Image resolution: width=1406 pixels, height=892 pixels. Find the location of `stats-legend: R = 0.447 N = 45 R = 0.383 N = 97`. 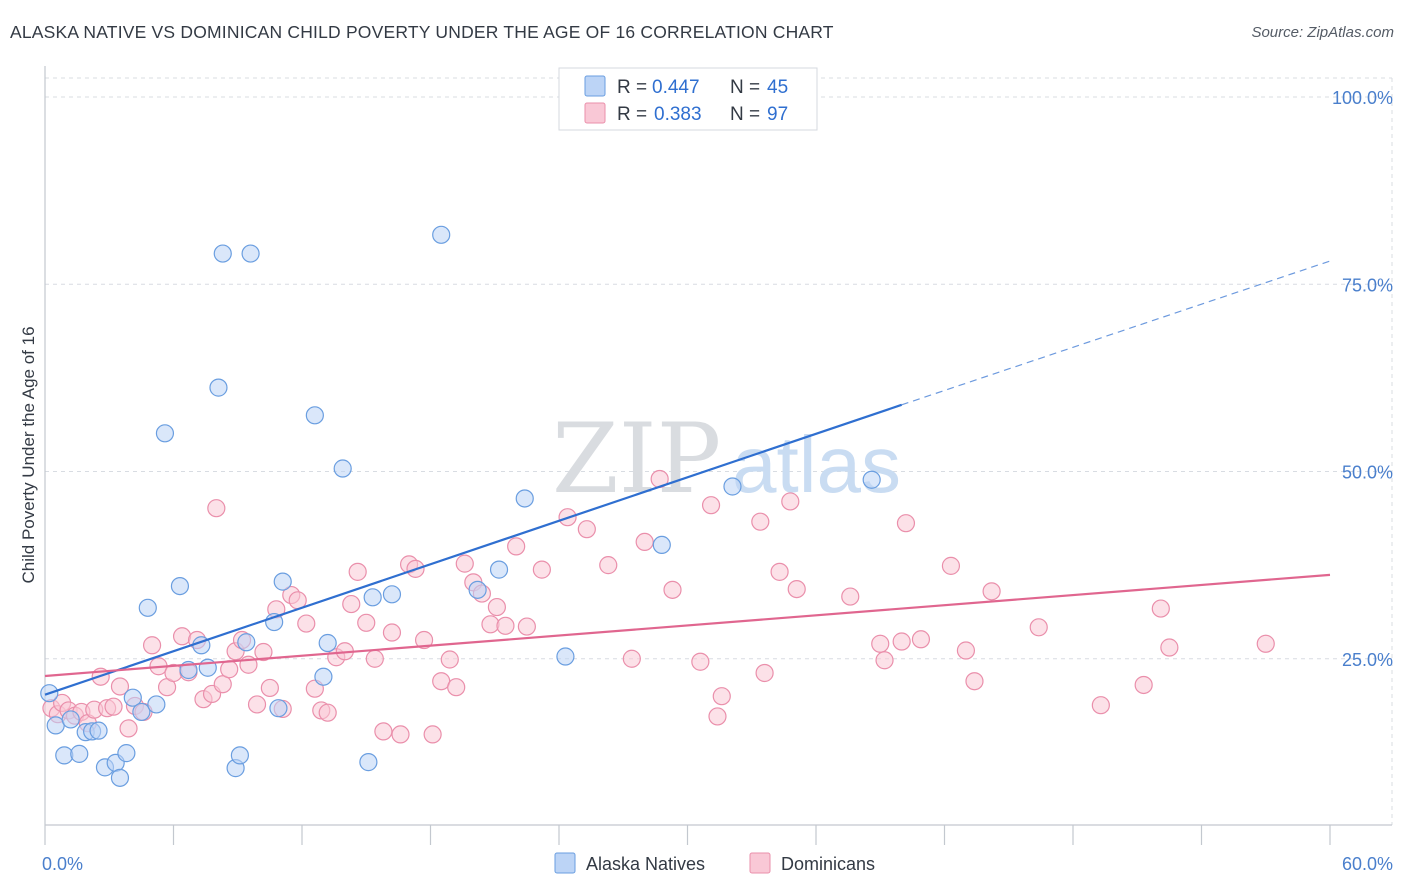

stats-legend: R = 0.447 N = 45 R = 0.383 N = 97 is located at coordinates (688, 99).